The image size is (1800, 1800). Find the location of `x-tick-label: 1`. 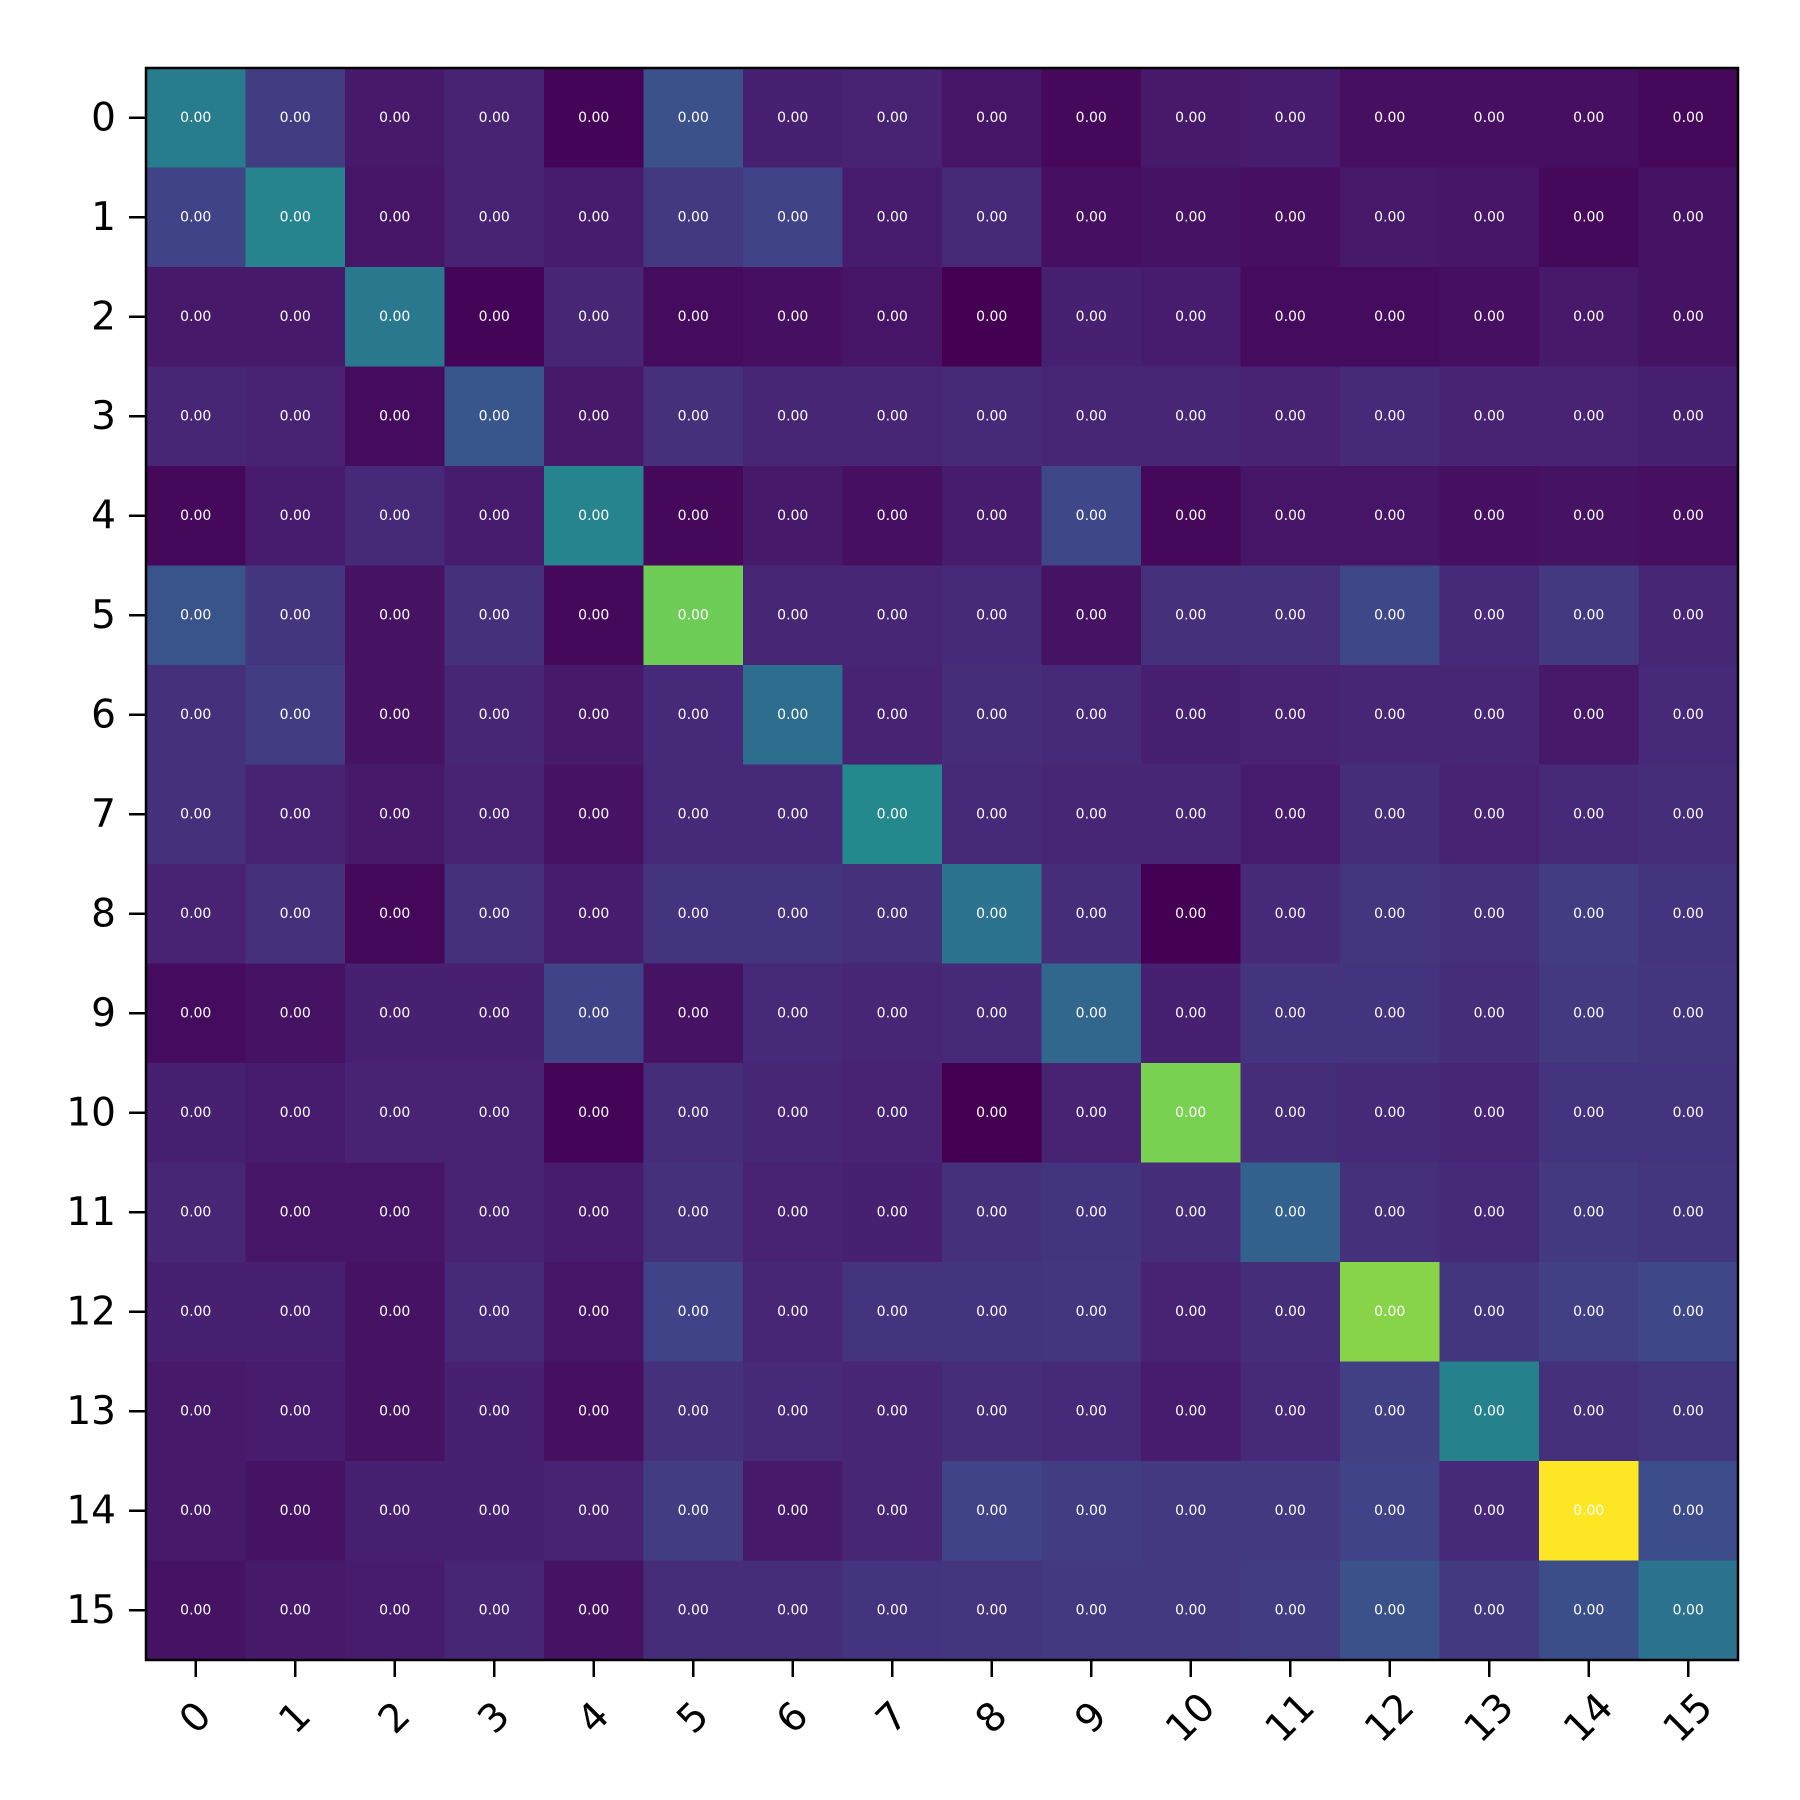

x-tick-label: 1 is located at coordinates (295, 1717).